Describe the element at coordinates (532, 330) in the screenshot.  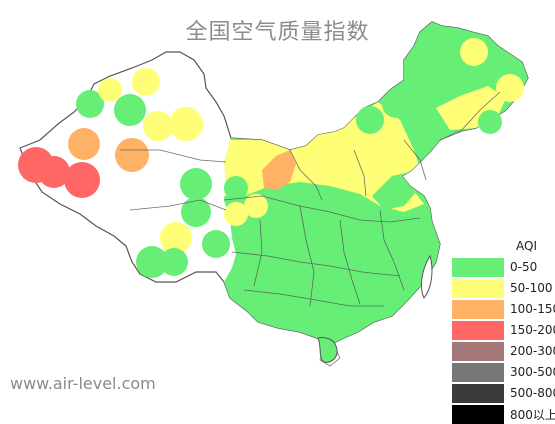
I see `legend-label: 150-200` at that location.